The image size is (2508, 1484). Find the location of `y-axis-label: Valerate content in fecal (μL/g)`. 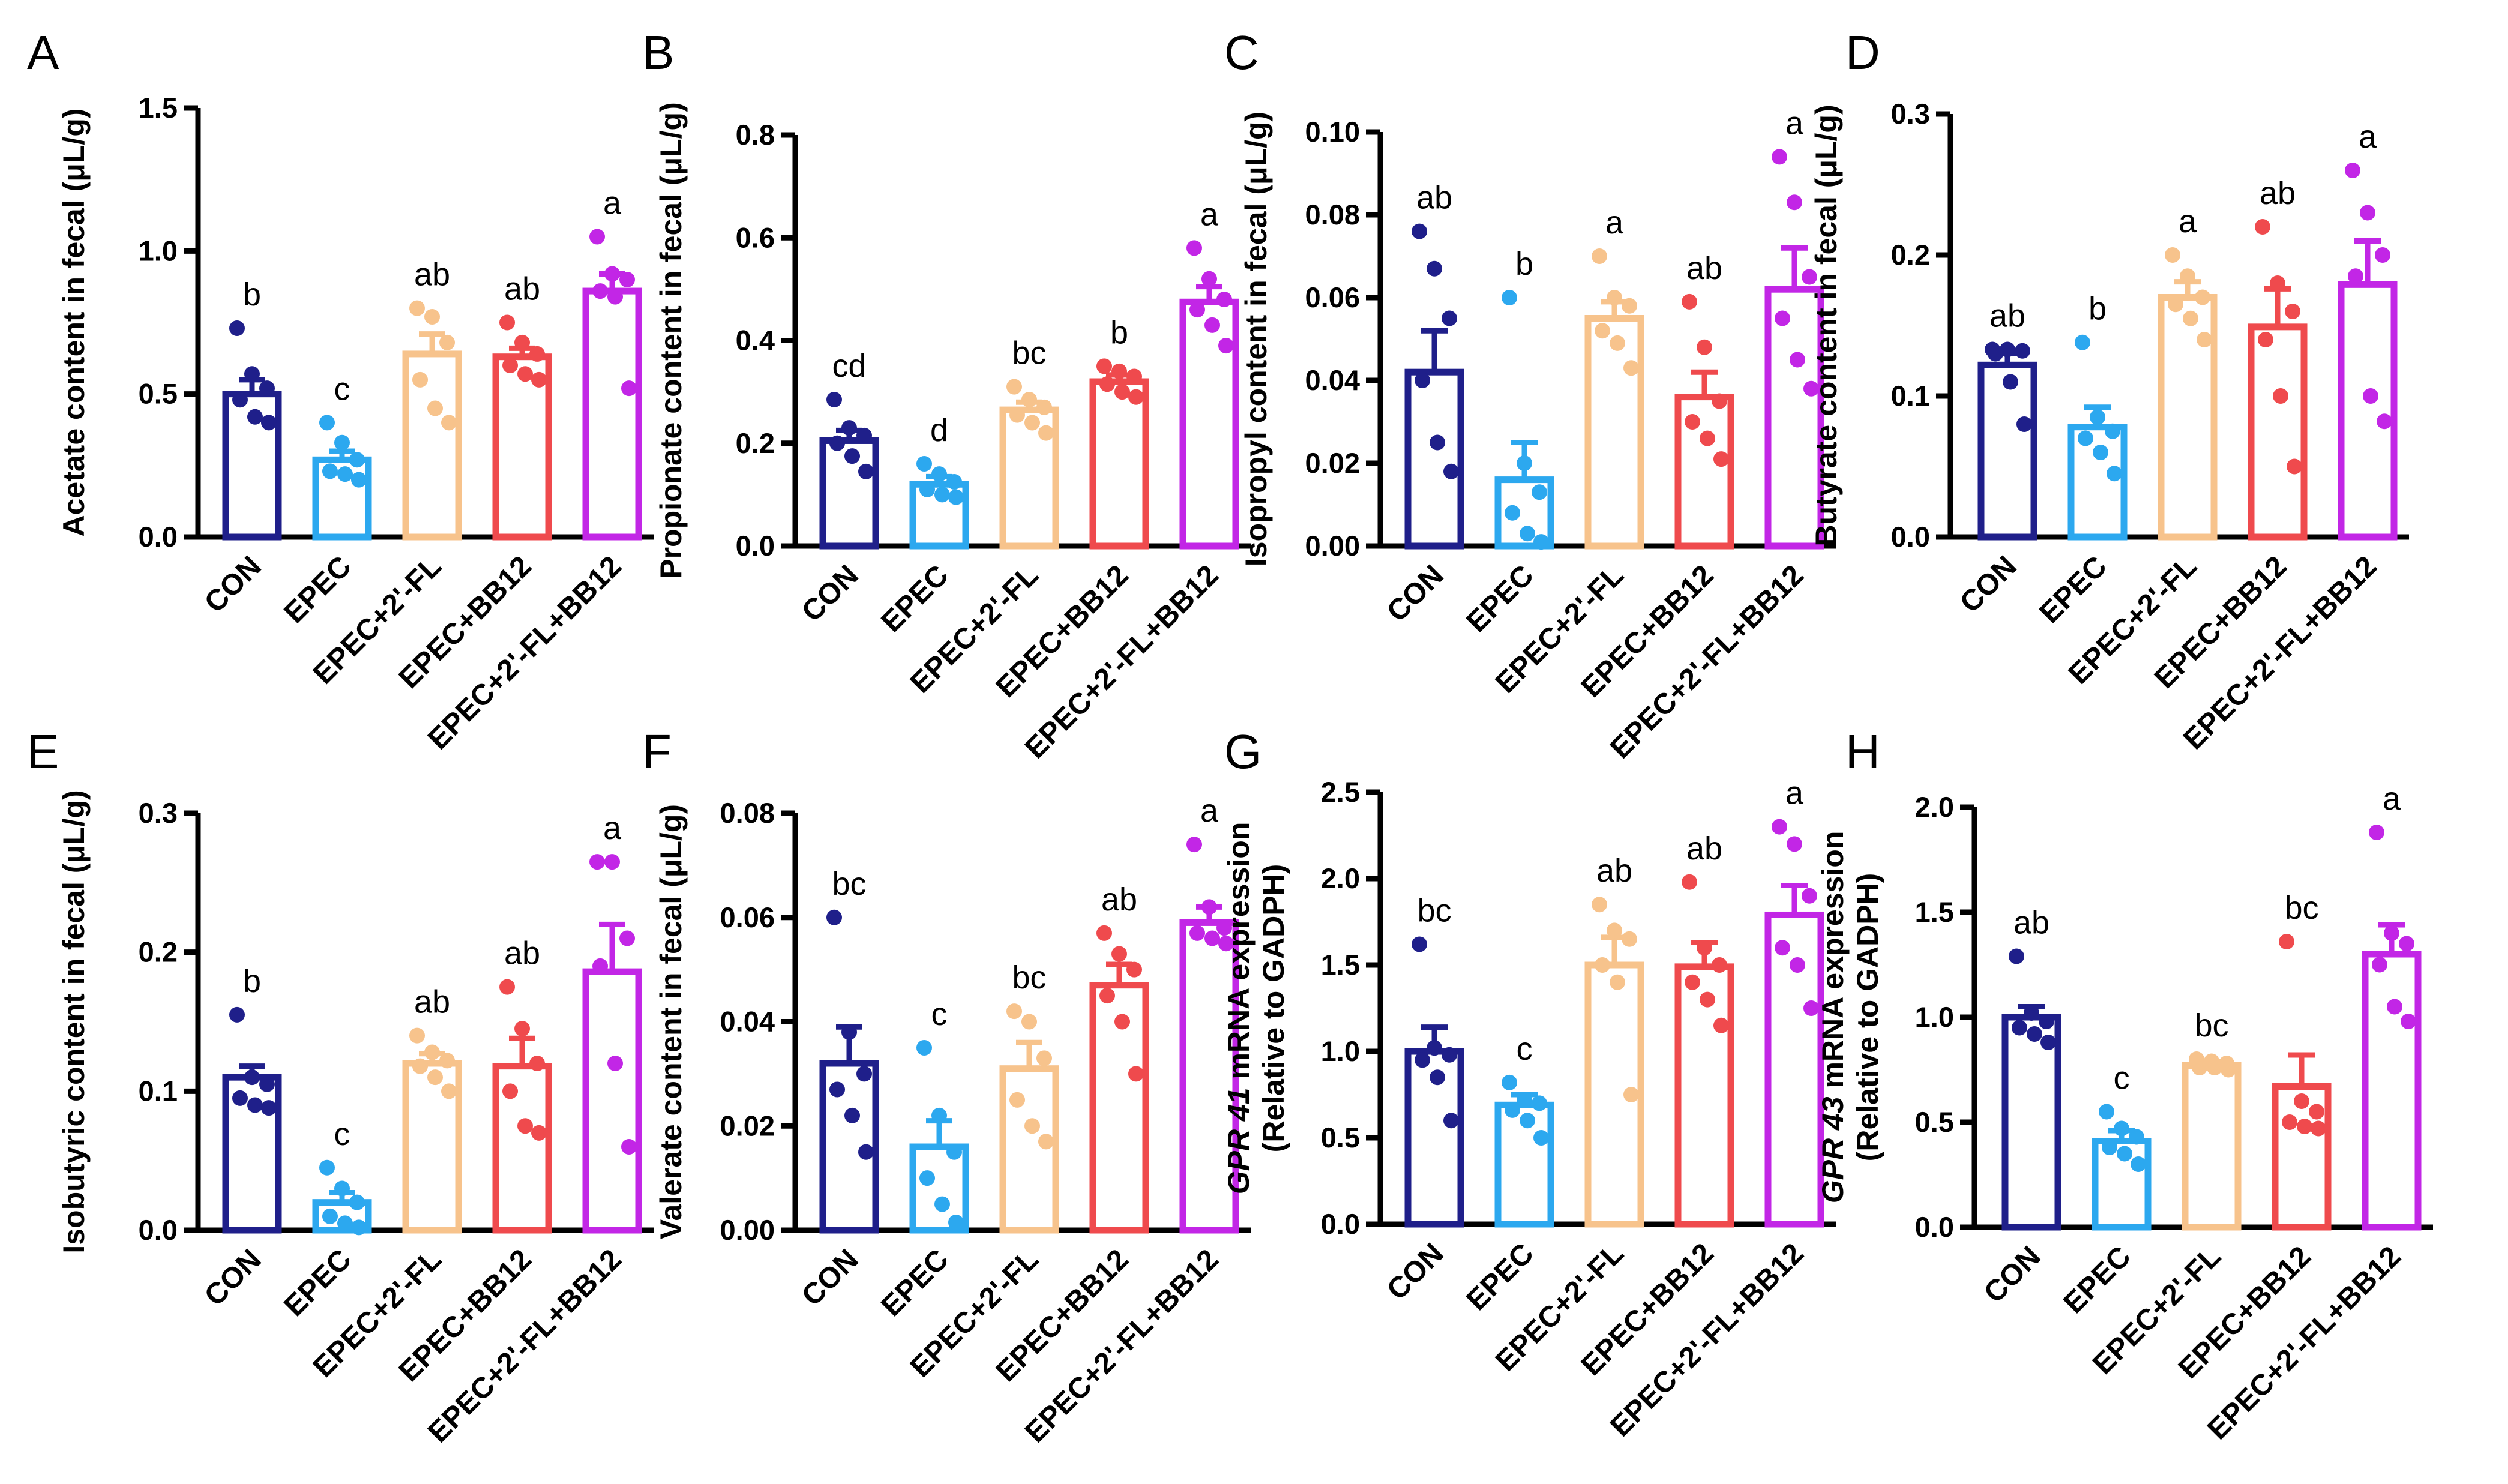

y-axis-label: Valerate content in fecal (μL/g) is located at coordinates (671, 1021).